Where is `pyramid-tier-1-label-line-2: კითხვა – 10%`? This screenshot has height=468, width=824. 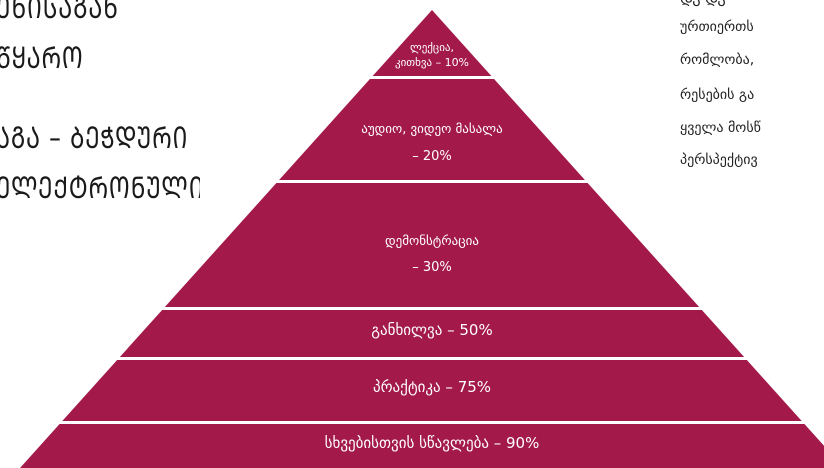 pyramid-tier-1-label-line-2: კითხვა – 10% is located at coordinates (432, 62).